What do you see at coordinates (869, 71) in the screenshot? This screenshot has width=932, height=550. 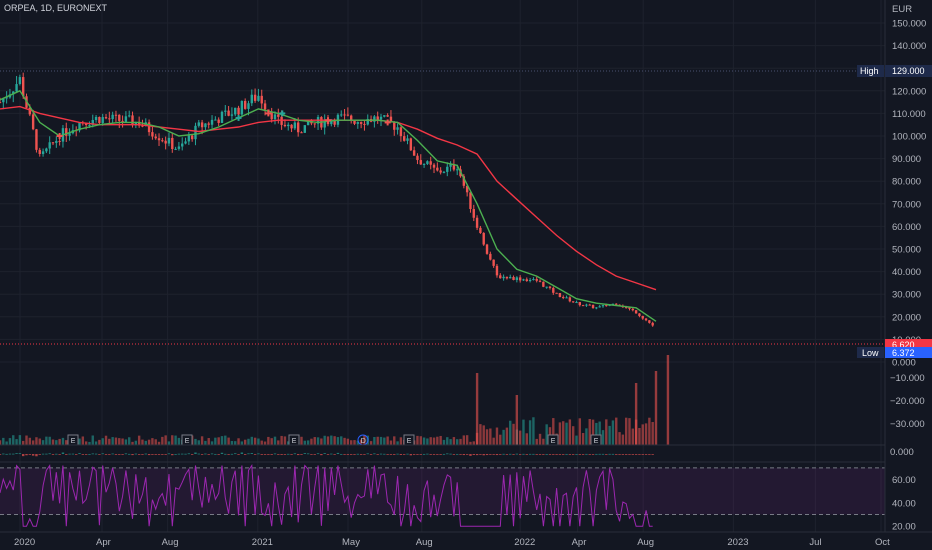 I see `high-tag: High` at bounding box center [869, 71].